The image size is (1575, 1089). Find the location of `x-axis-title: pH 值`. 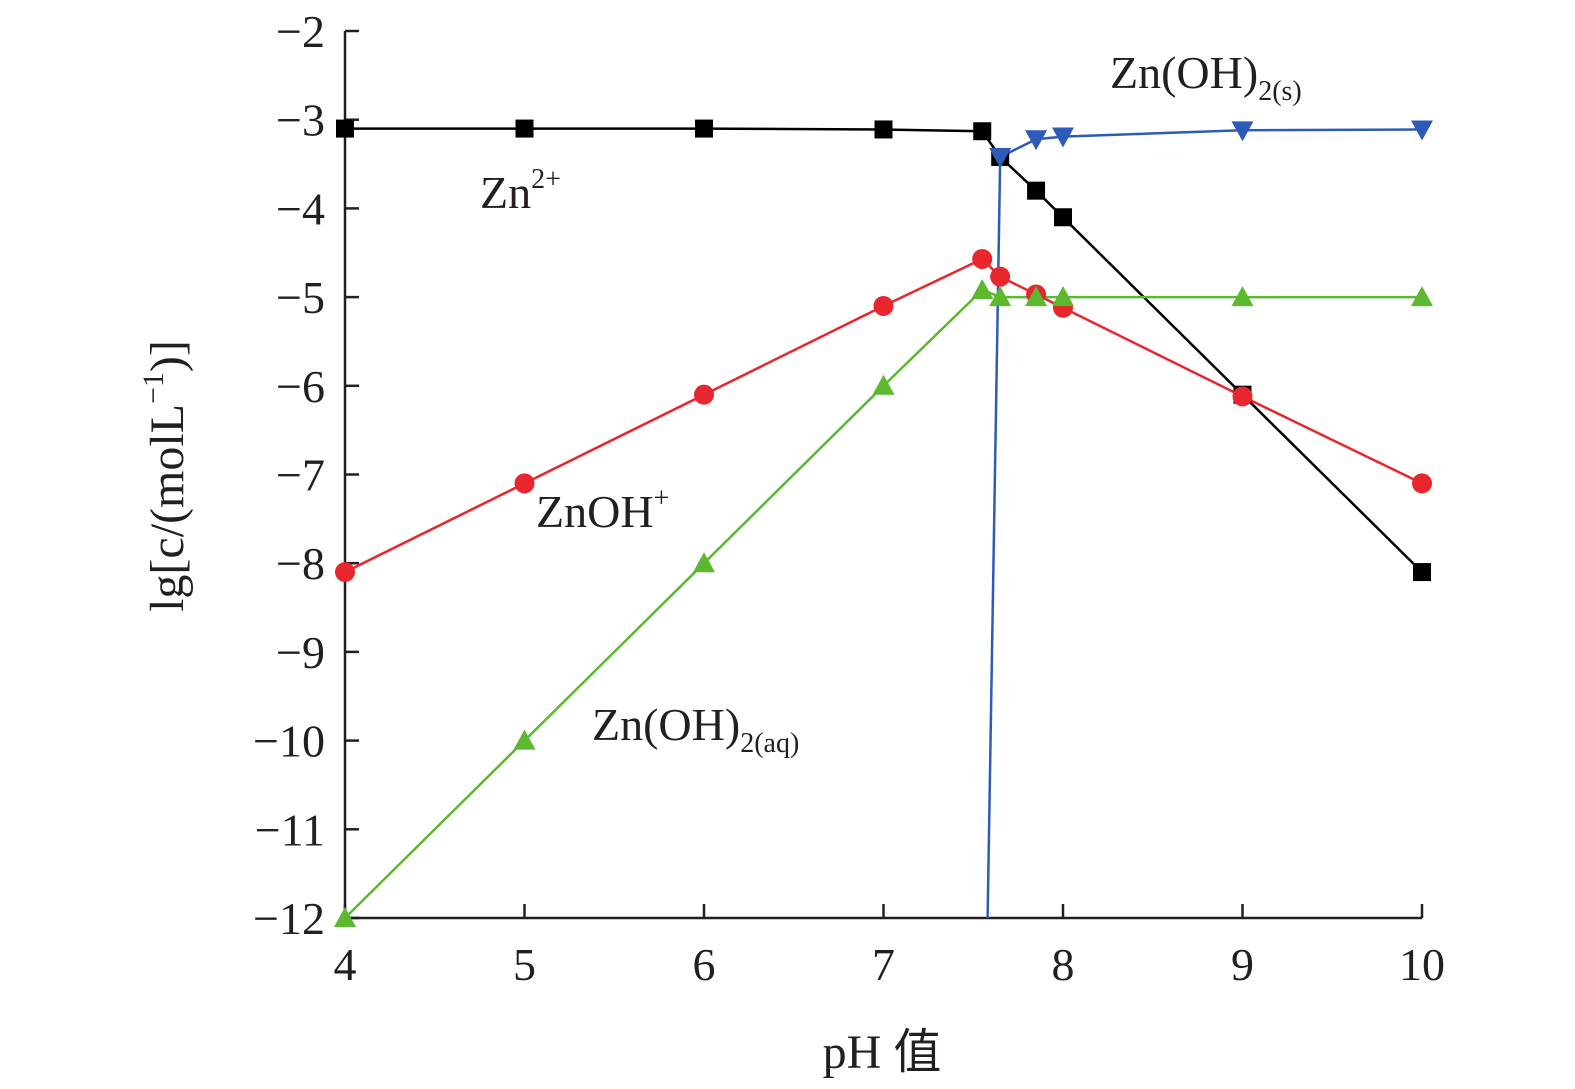

x-axis-title: pH 值 is located at coordinates (882, 1052).